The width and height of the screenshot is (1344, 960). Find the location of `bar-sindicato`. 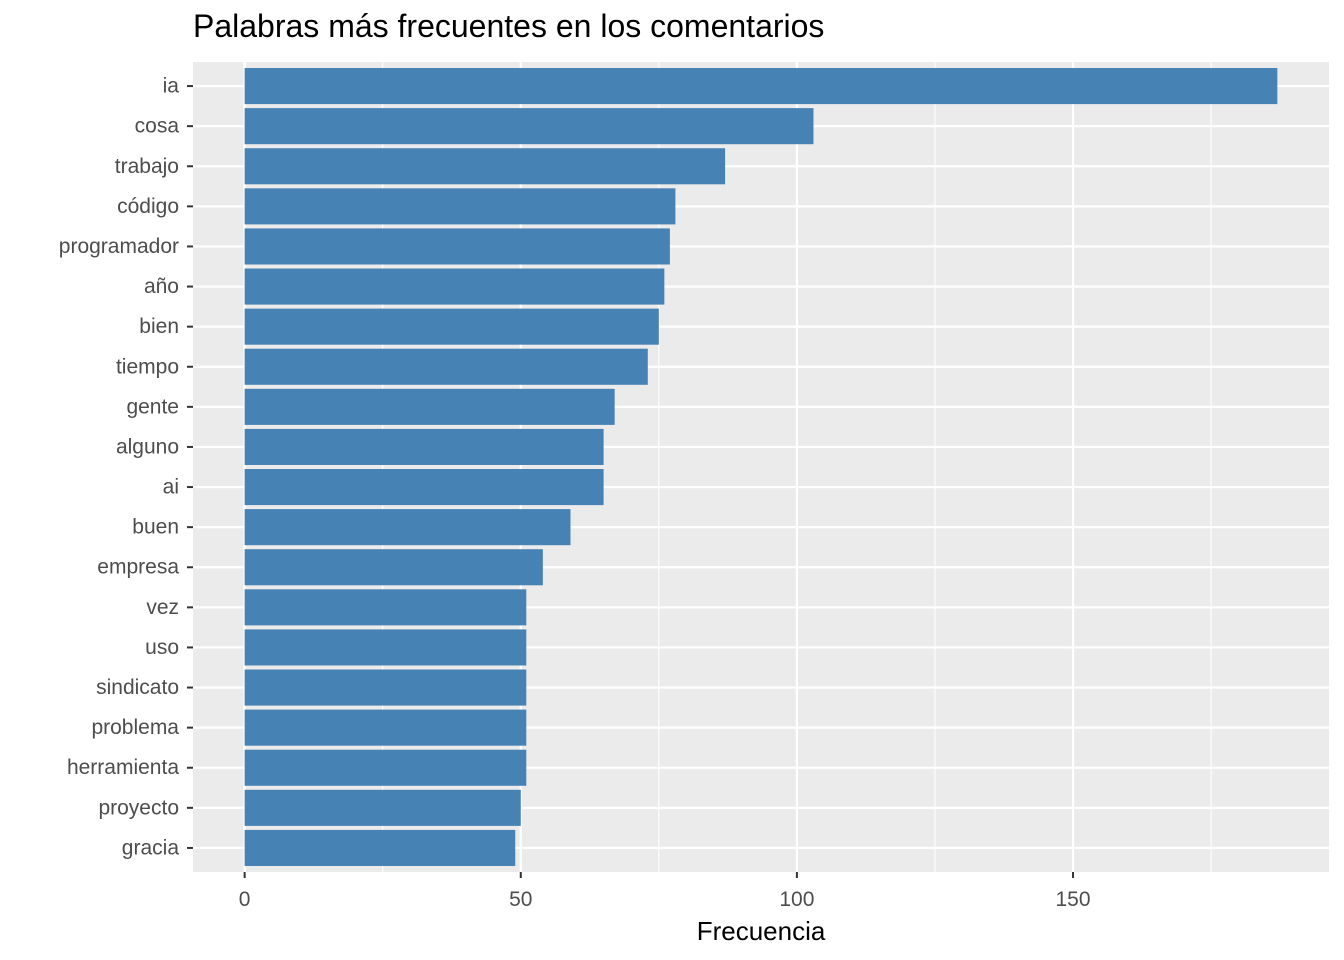

bar-sindicato is located at coordinates (385, 687).